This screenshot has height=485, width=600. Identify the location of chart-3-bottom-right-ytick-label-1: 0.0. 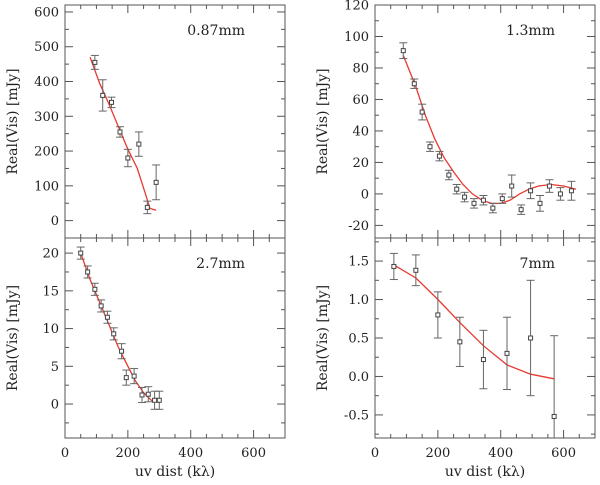
(358, 377).